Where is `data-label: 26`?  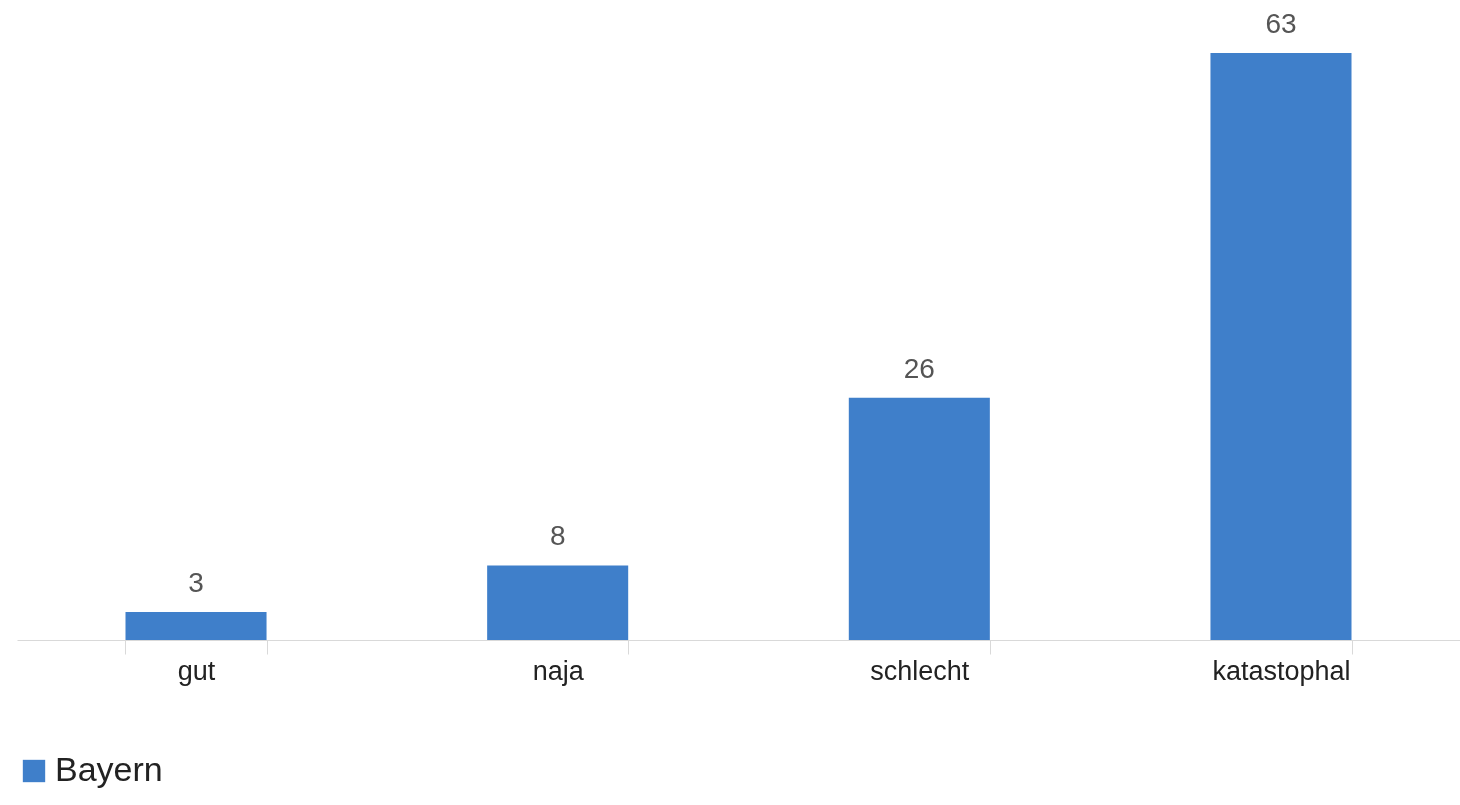
data-label: 26 is located at coordinates (919, 368).